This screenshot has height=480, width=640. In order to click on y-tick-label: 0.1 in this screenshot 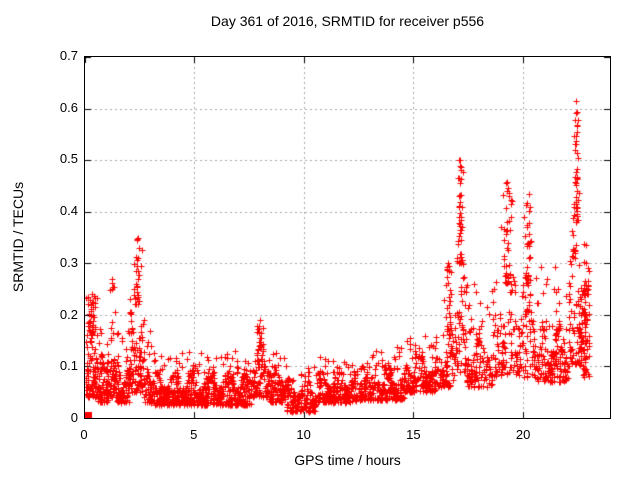, I will do `click(68, 366)`.